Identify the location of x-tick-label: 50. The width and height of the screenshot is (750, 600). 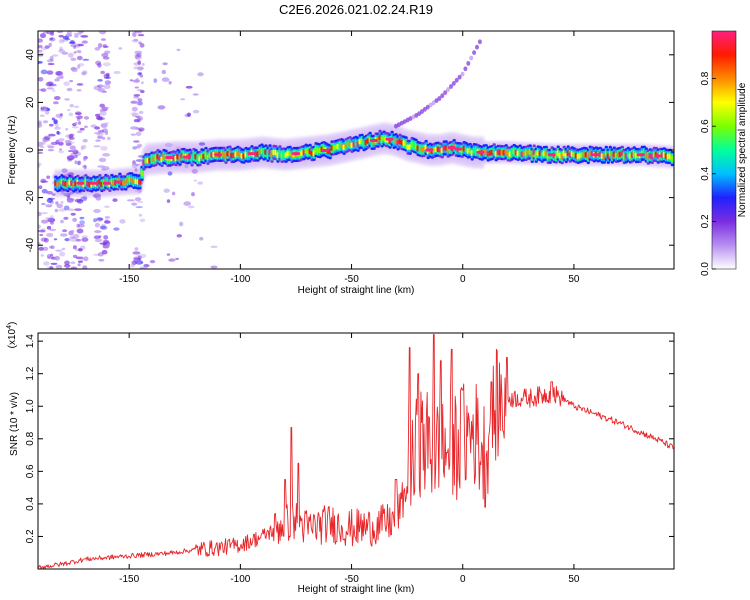
(574, 279).